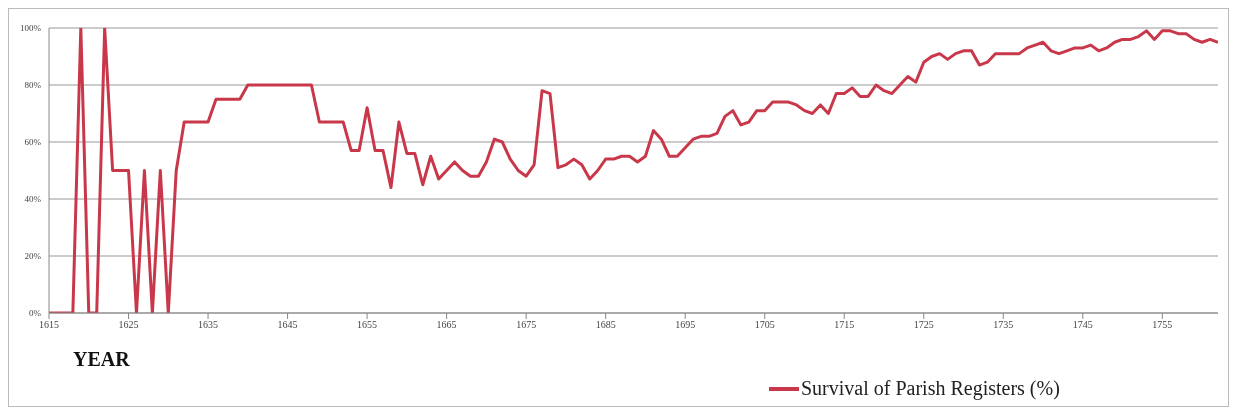  What do you see at coordinates (31, 28) in the screenshot?
I see `y-tick-label: 100%` at bounding box center [31, 28].